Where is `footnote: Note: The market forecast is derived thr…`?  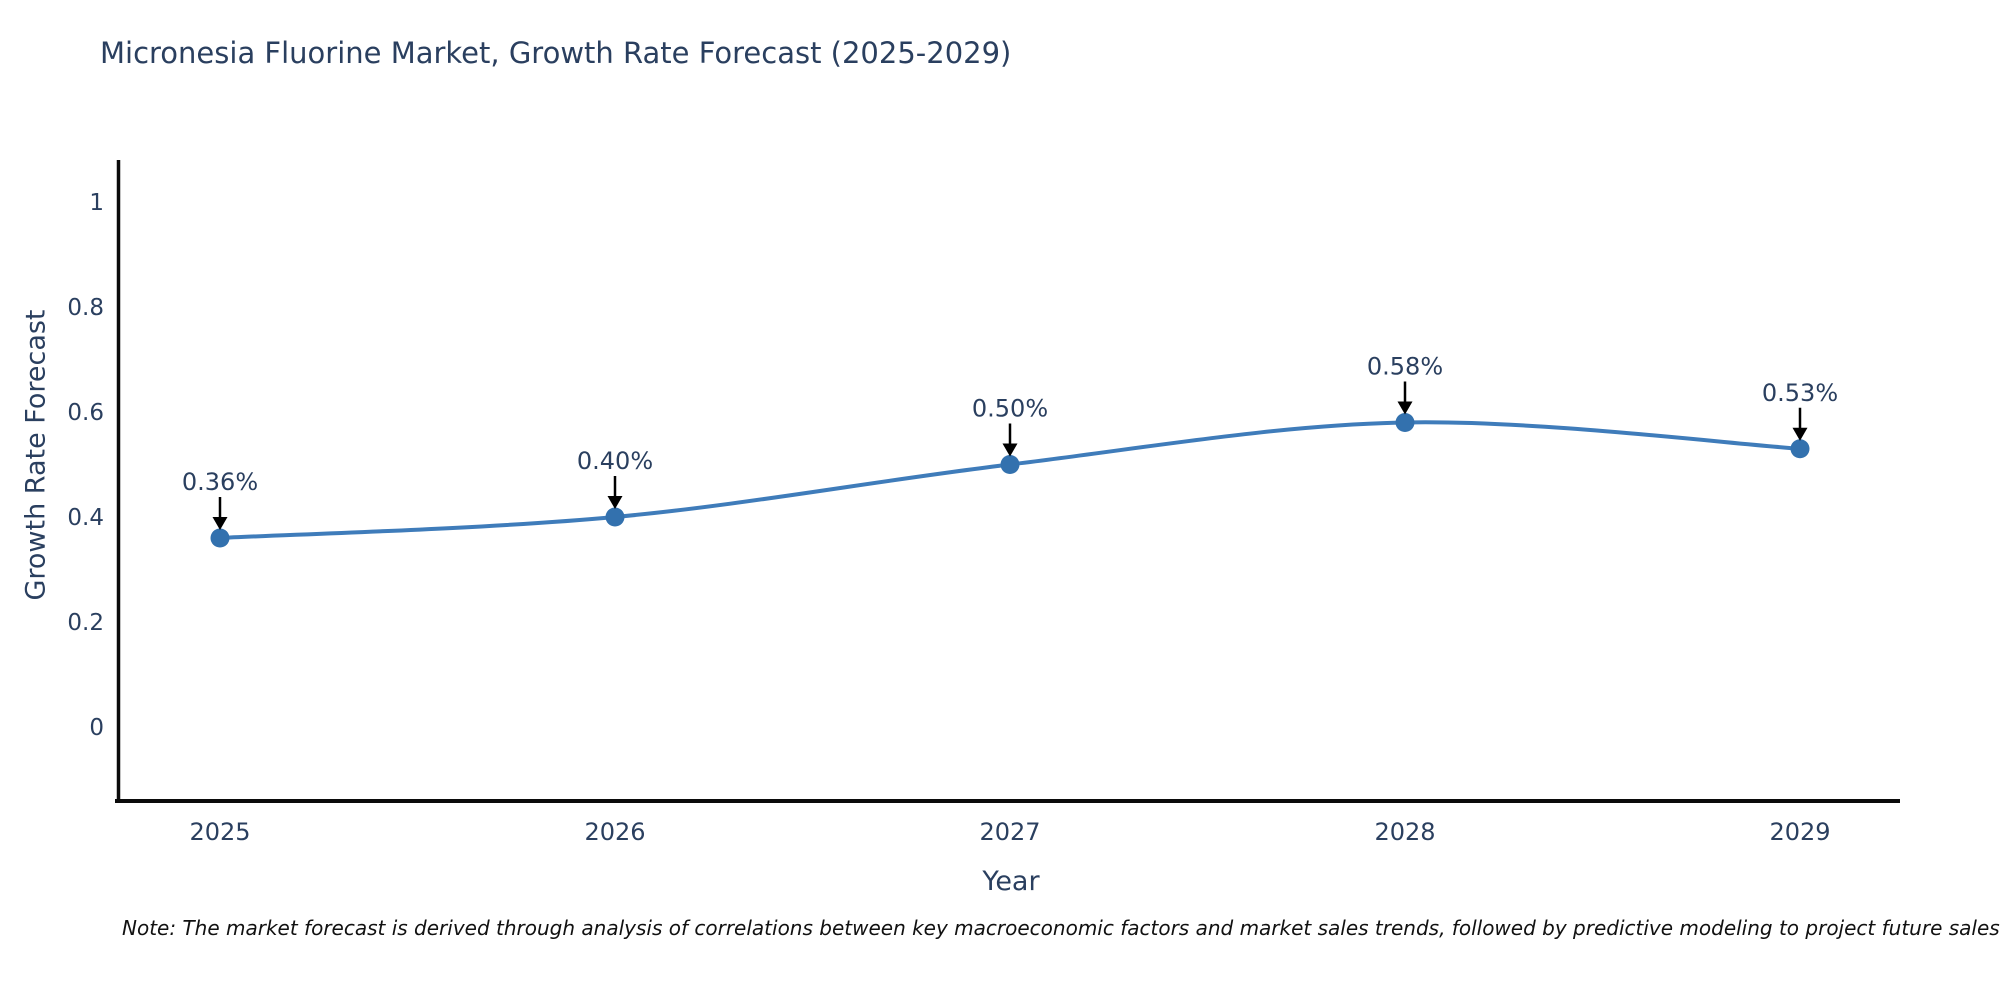 footnote: Note: The market forecast is derived thr… is located at coordinates (1061, 928).